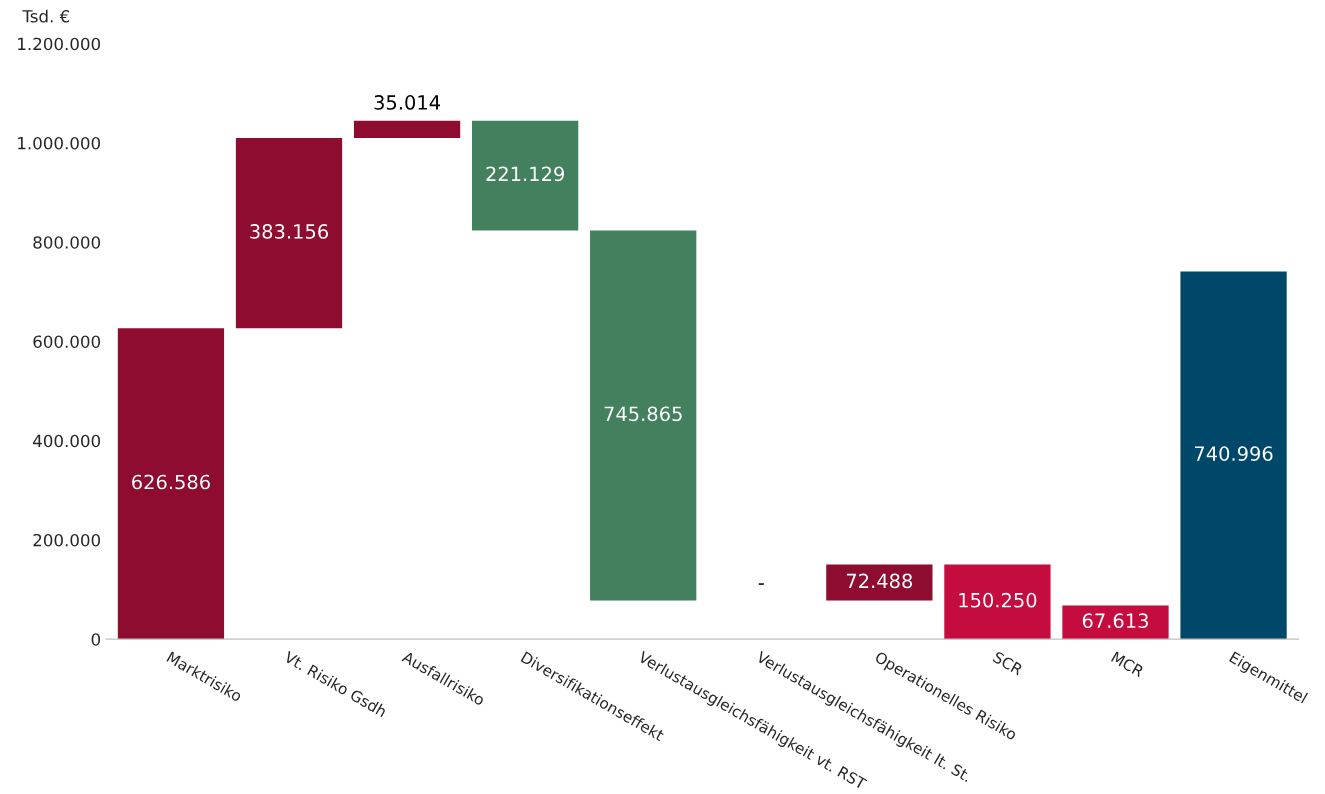  Describe the element at coordinates (67, 540) in the screenshot. I see `y-tick-label: 200.000` at that location.